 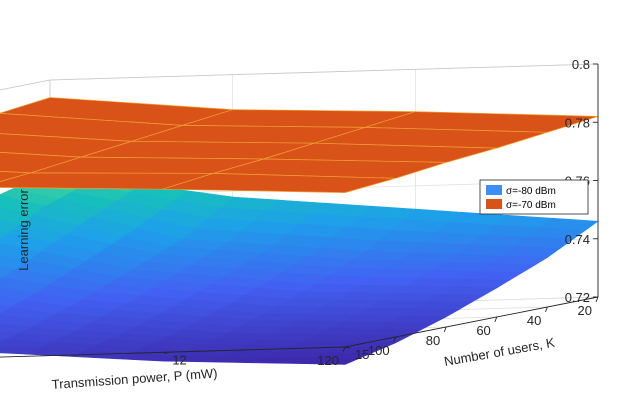 I want to click on y-tick-label: 15, so click(x=362, y=354).